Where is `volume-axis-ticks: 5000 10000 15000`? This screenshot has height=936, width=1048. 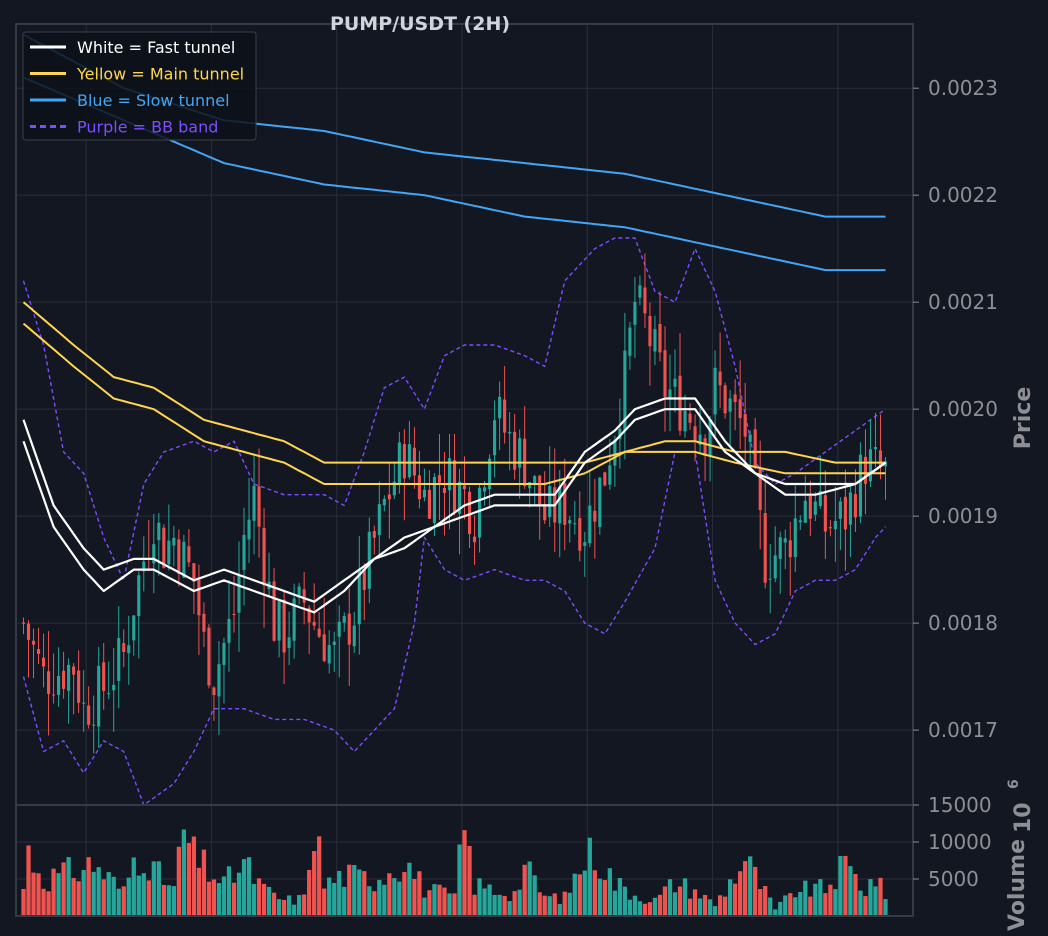
volume-axis-ticks: 5000 10000 15000 is located at coordinates (952, 842).